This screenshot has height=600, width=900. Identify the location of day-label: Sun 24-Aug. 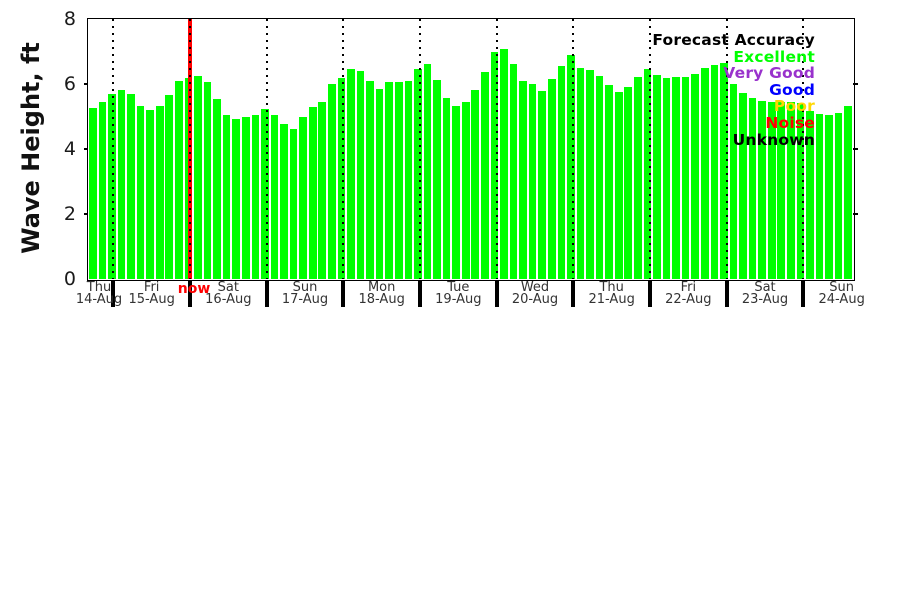
(841, 293).